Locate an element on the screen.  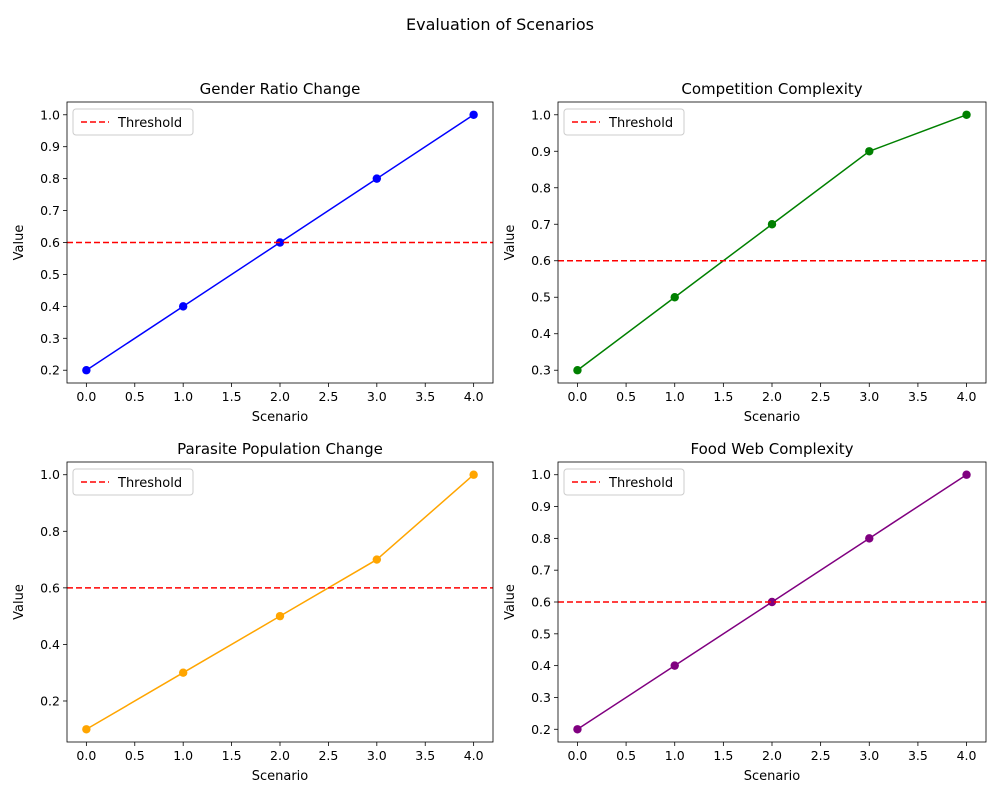
chart-competition-series-line is located at coordinates (771, 242).